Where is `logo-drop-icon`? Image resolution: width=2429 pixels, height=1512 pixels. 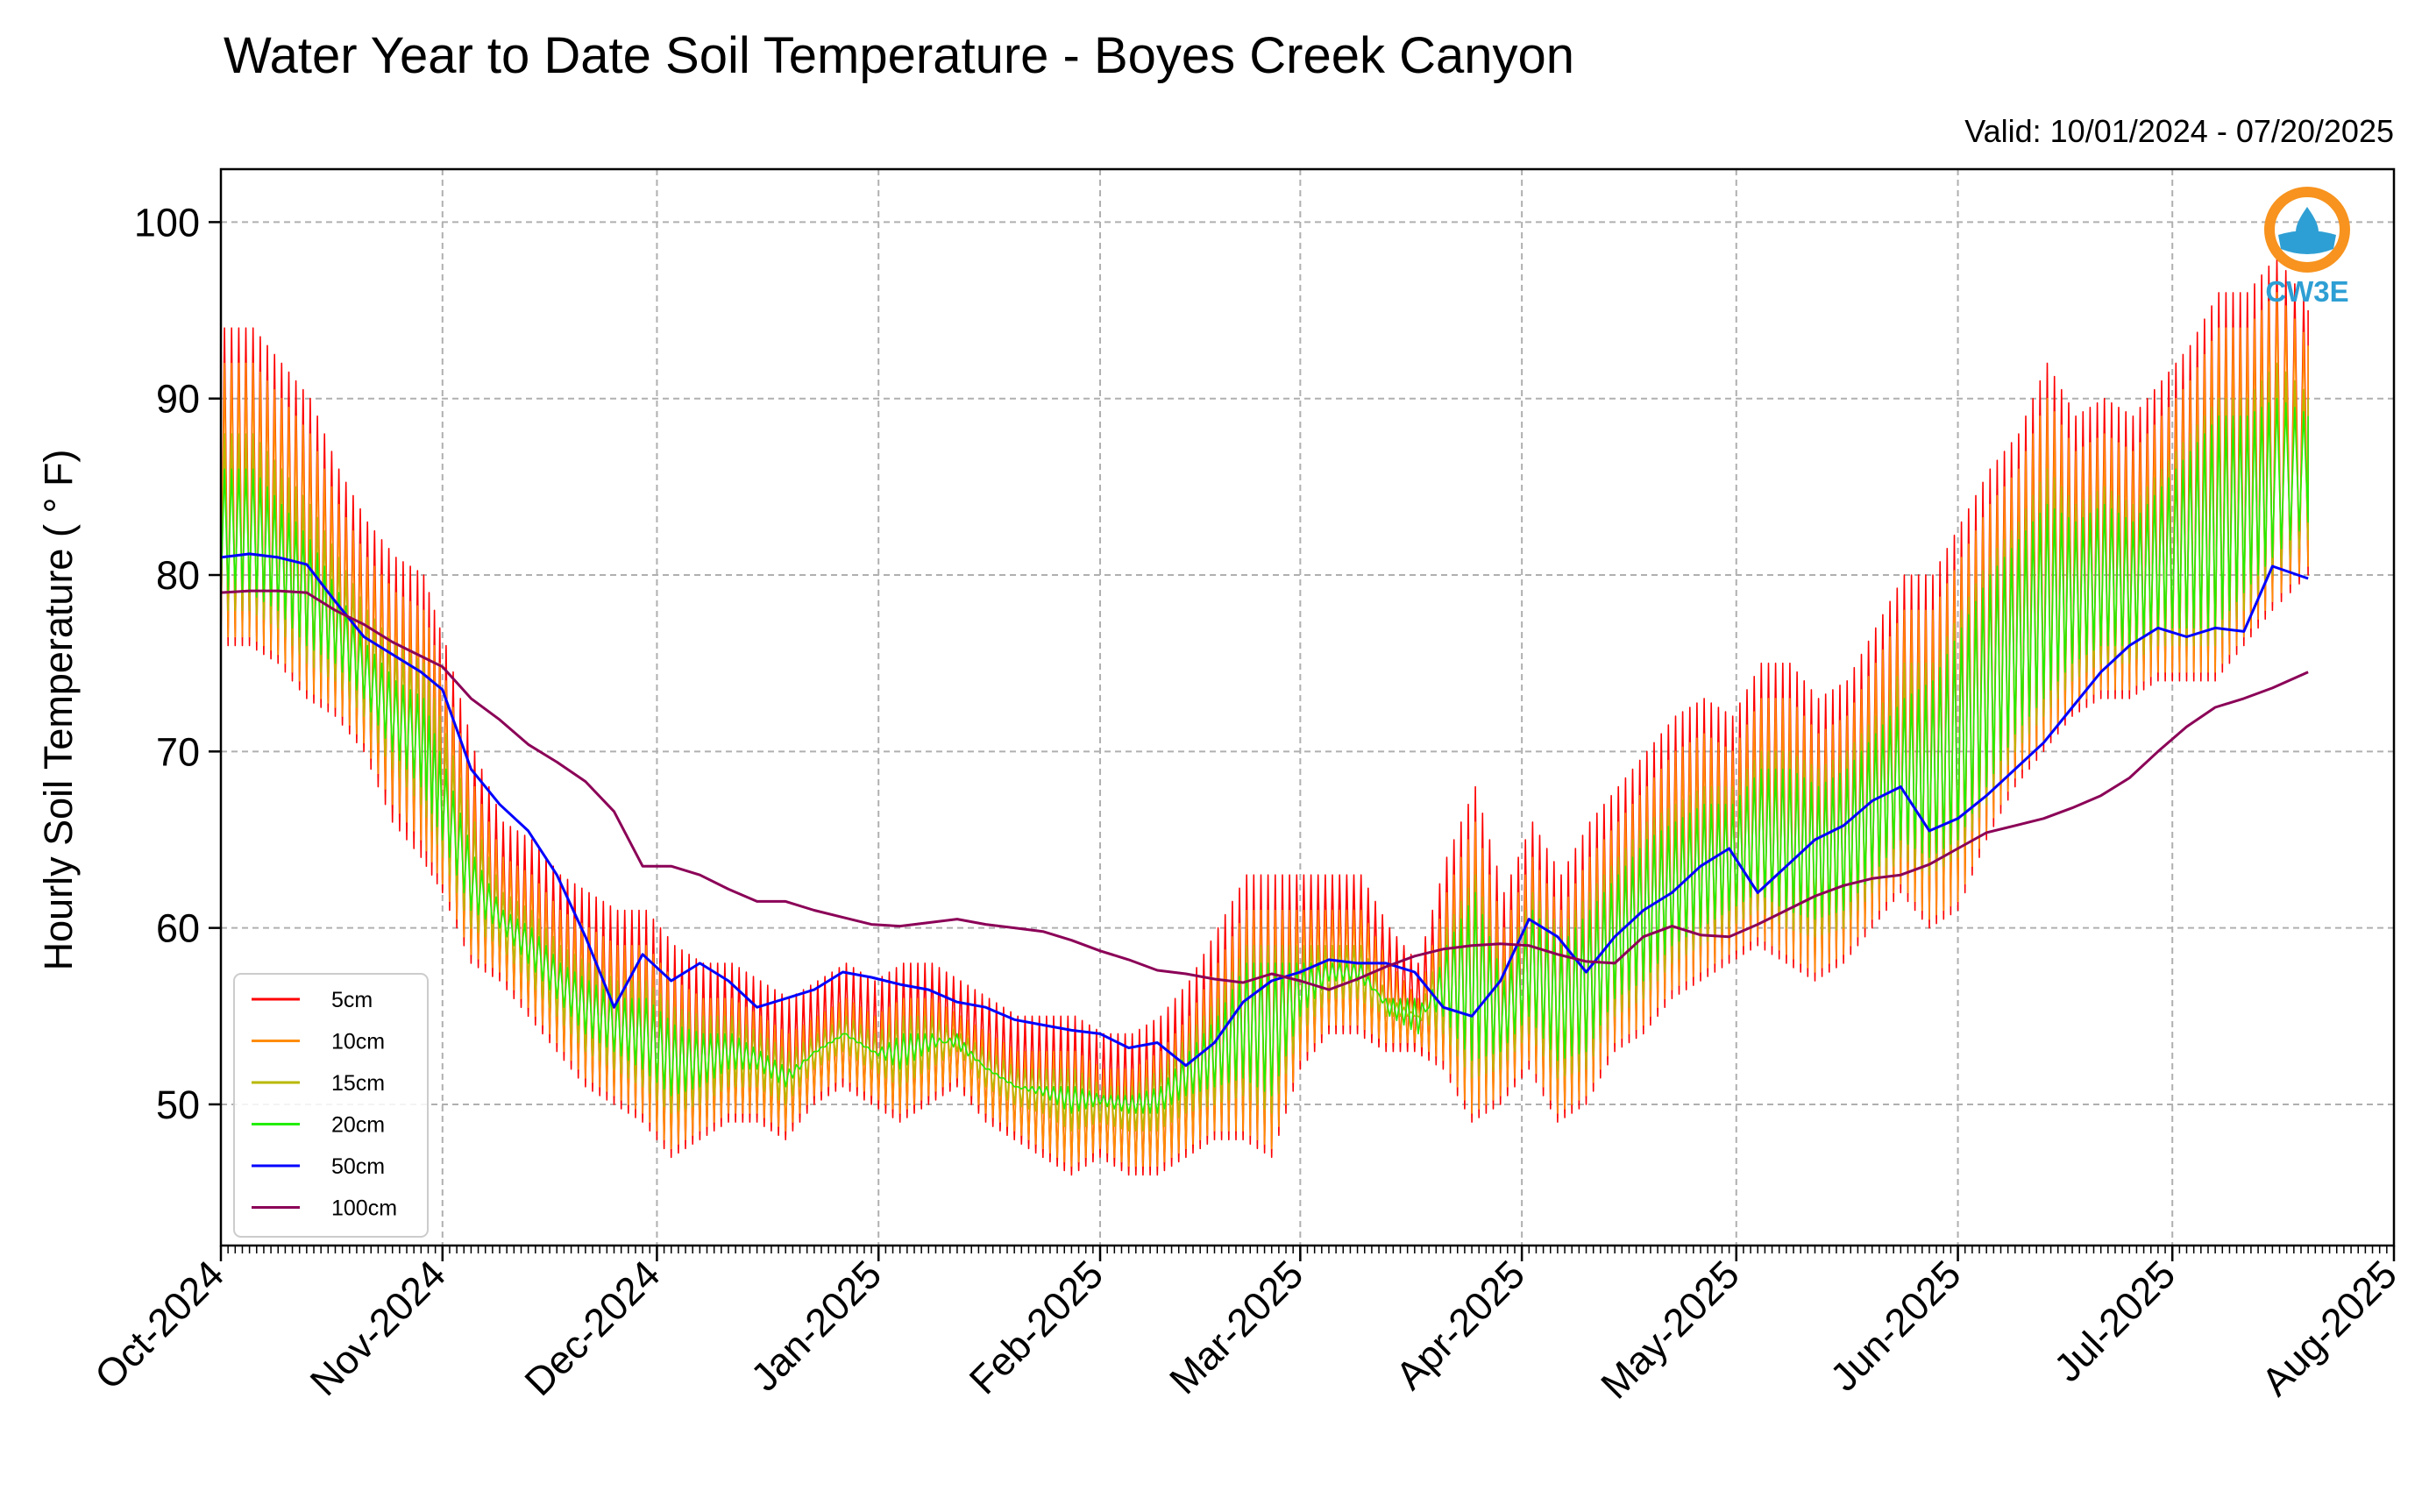 logo-drop-icon is located at coordinates (2307, 225).